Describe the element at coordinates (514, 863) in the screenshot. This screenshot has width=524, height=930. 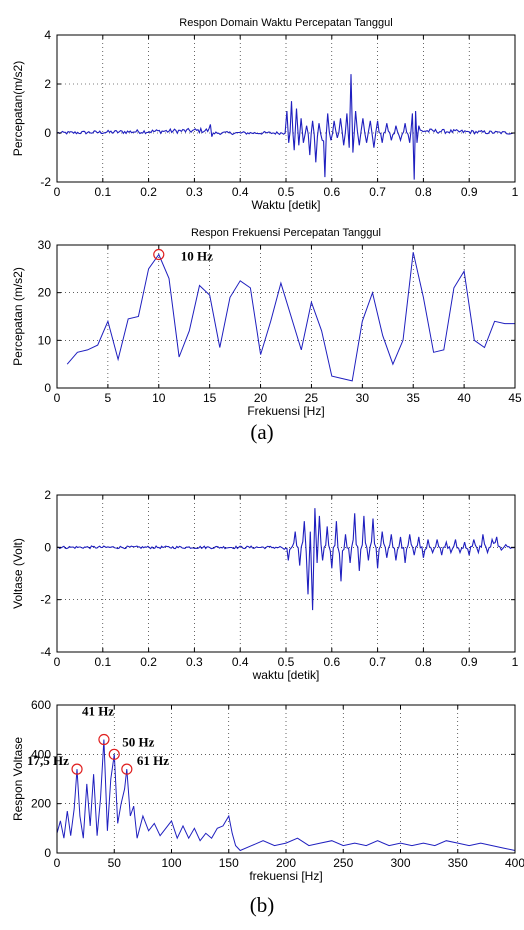
I see `x-tick-label: 400` at that location.